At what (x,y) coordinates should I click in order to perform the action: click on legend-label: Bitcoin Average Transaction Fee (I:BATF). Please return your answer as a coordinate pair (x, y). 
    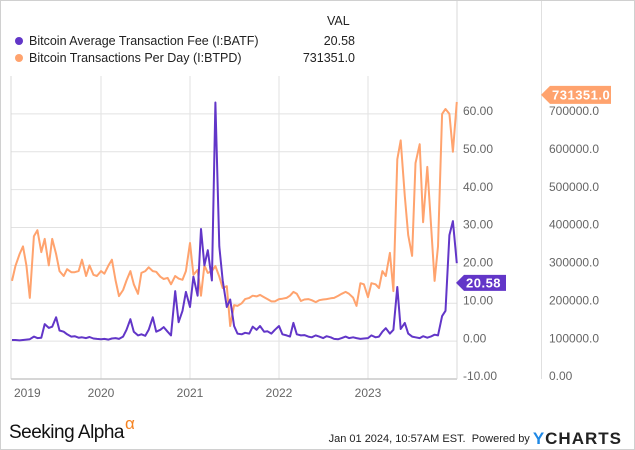
    Looking at the image, I should click on (144, 41).